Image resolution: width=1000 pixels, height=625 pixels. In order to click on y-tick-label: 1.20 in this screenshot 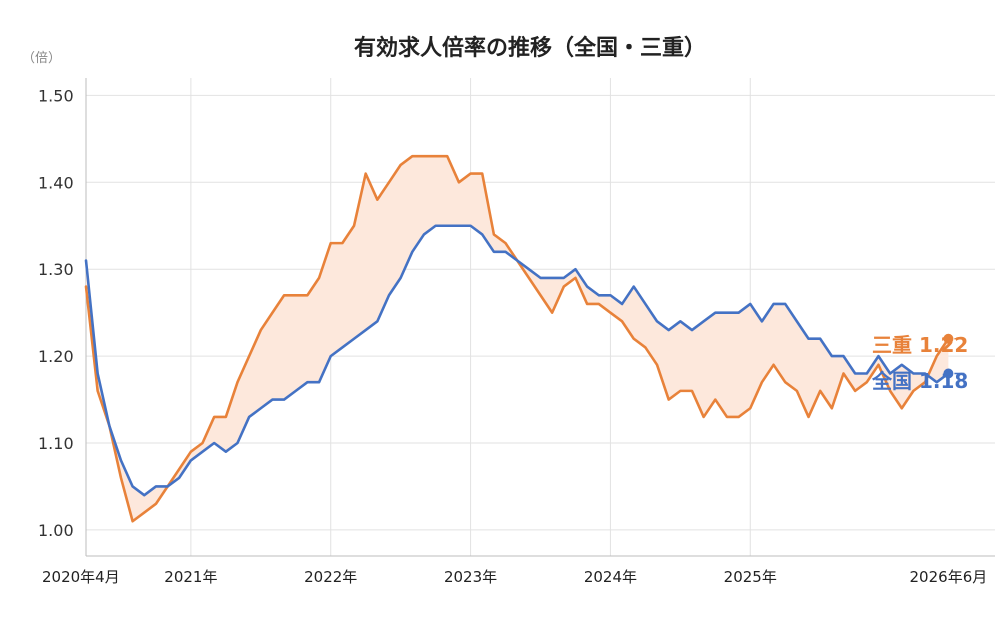, I will do `click(56, 356)`.